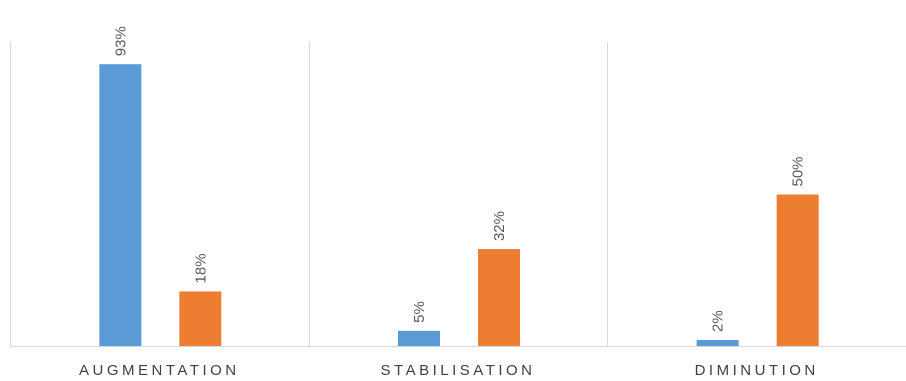  Describe the element at coordinates (120, 41) in the screenshot. I see `data-label: 93%` at that location.